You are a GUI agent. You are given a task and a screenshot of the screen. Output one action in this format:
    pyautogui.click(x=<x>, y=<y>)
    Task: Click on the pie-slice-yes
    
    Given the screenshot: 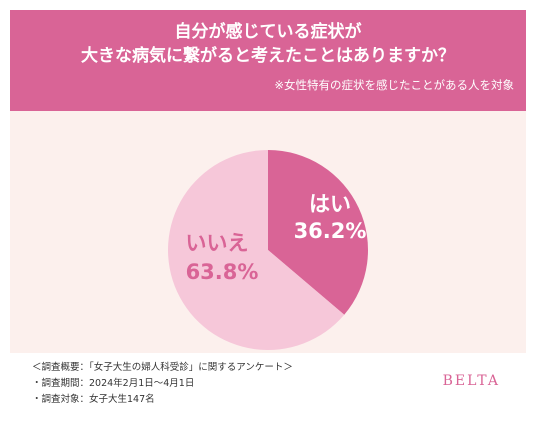 What is the action you would take?
    pyautogui.click(x=318, y=232)
    